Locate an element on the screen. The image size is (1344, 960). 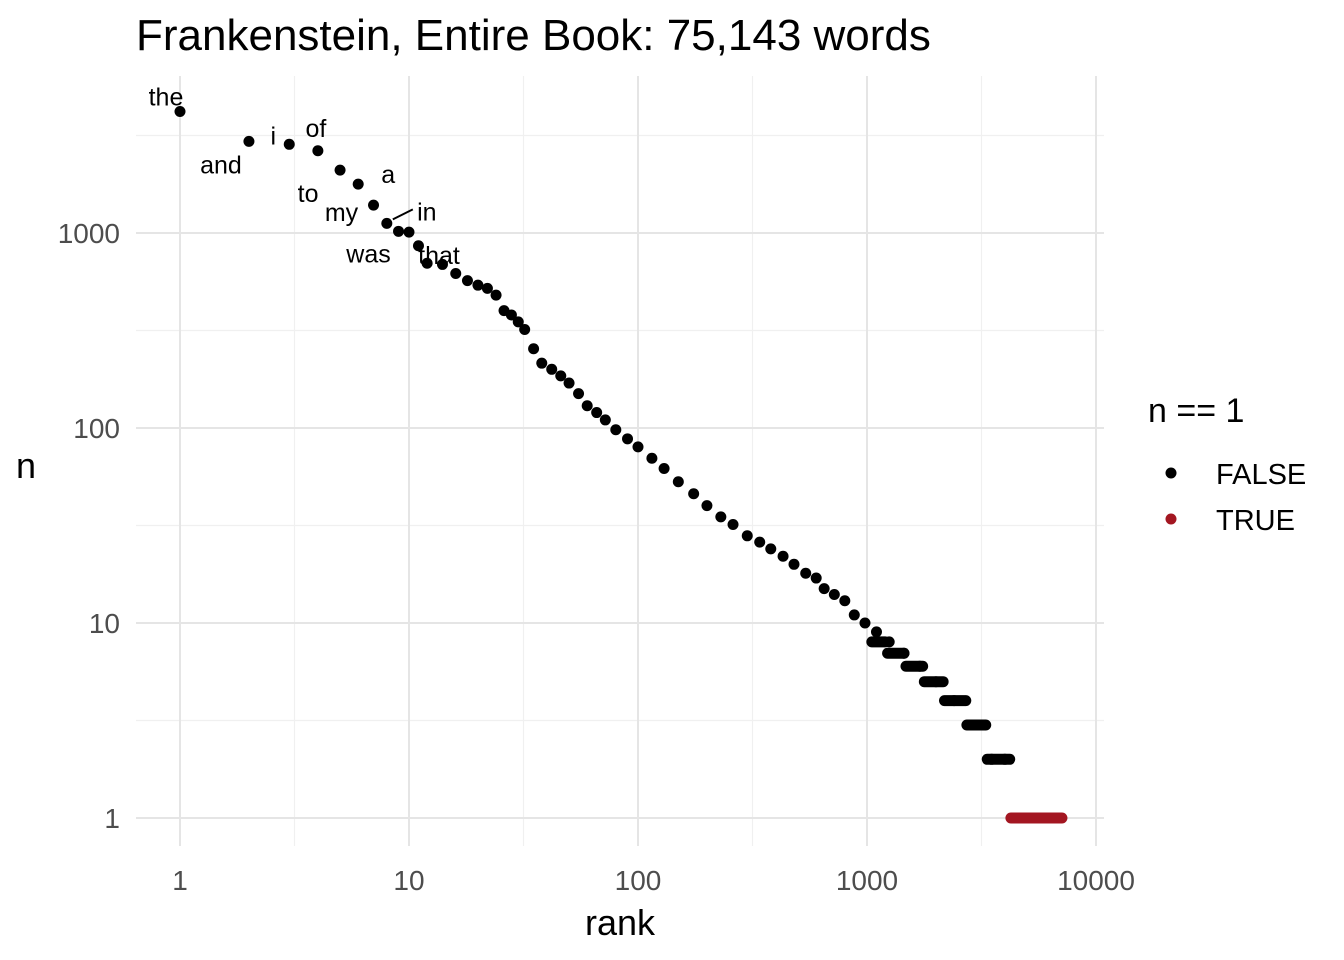
x-tick-label: 10 is located at coordinates (408, 880).